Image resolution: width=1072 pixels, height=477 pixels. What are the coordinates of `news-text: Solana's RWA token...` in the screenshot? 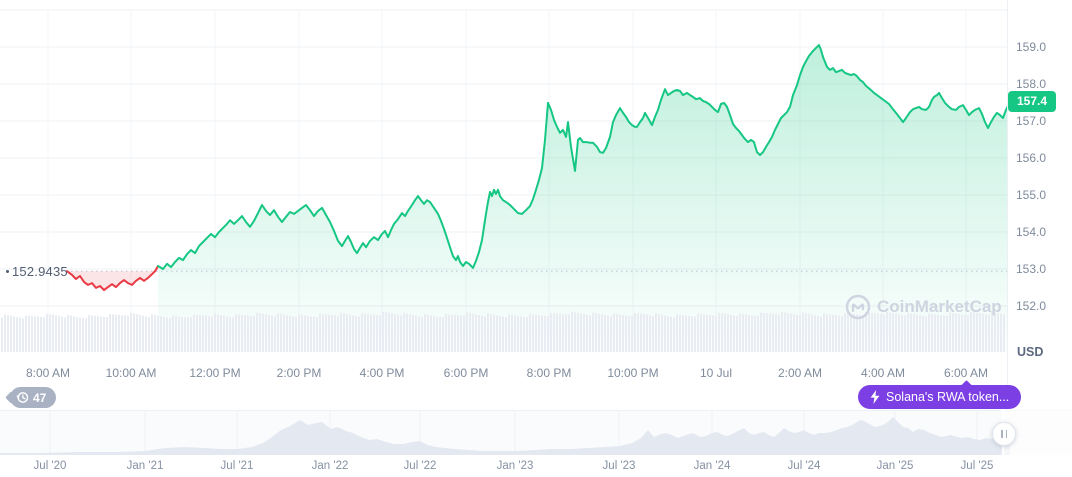 It's located at (948, 397).